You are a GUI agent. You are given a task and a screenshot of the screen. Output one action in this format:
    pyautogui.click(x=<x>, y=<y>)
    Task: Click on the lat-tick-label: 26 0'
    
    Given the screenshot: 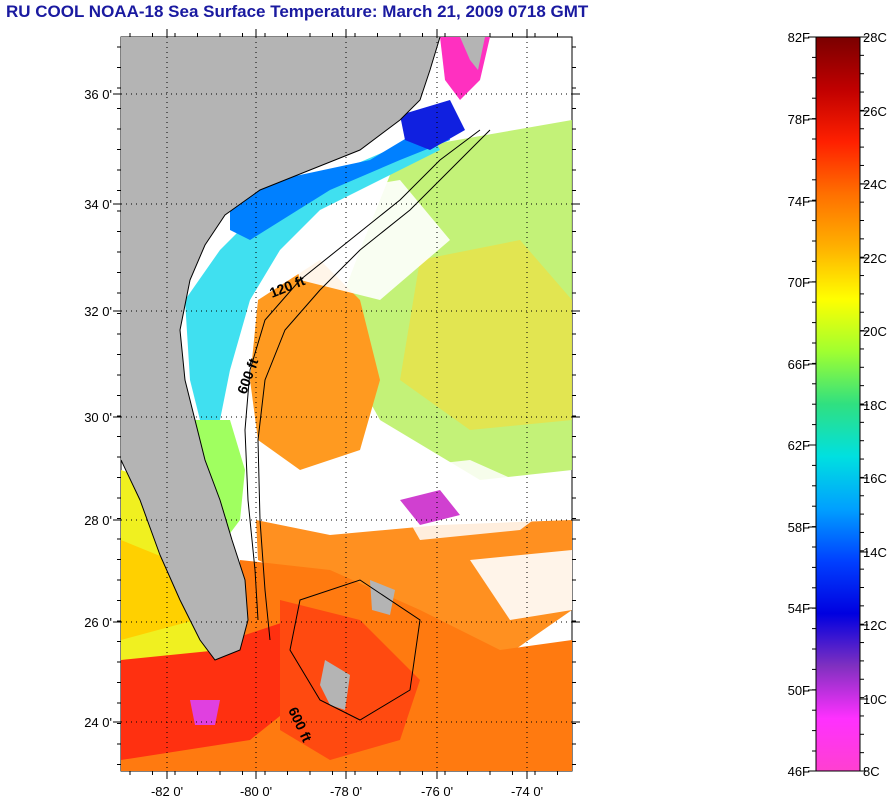 What is the action you would take?
    pyautogui.click(x=98, y=622)
    